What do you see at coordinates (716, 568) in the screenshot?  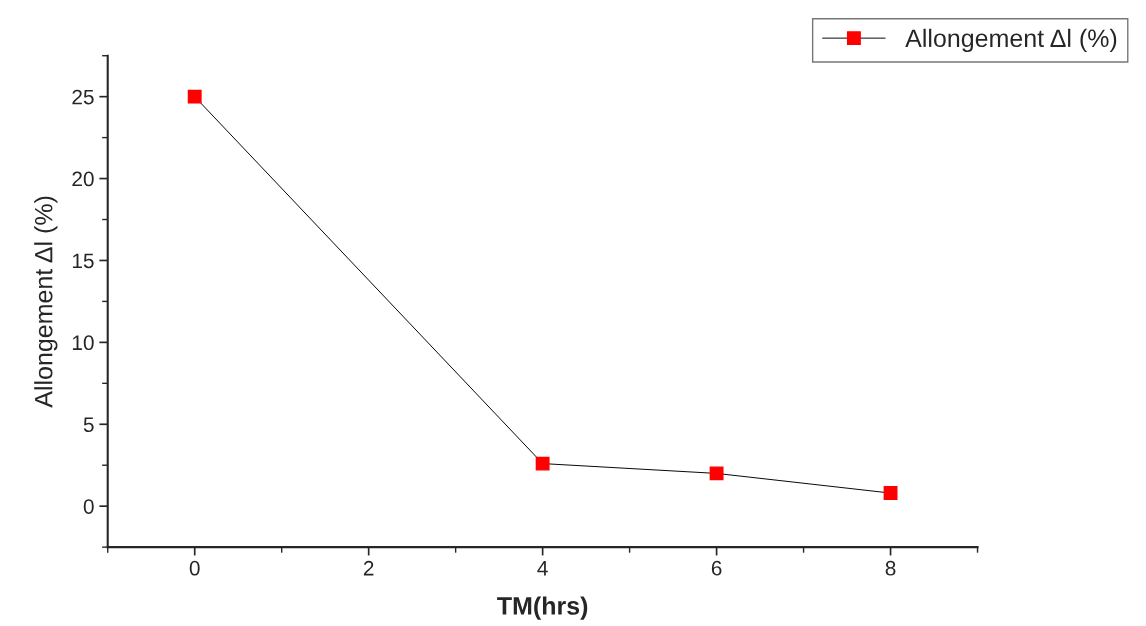 I see `x-tick-label: 6` at bounding box center [716, 568].